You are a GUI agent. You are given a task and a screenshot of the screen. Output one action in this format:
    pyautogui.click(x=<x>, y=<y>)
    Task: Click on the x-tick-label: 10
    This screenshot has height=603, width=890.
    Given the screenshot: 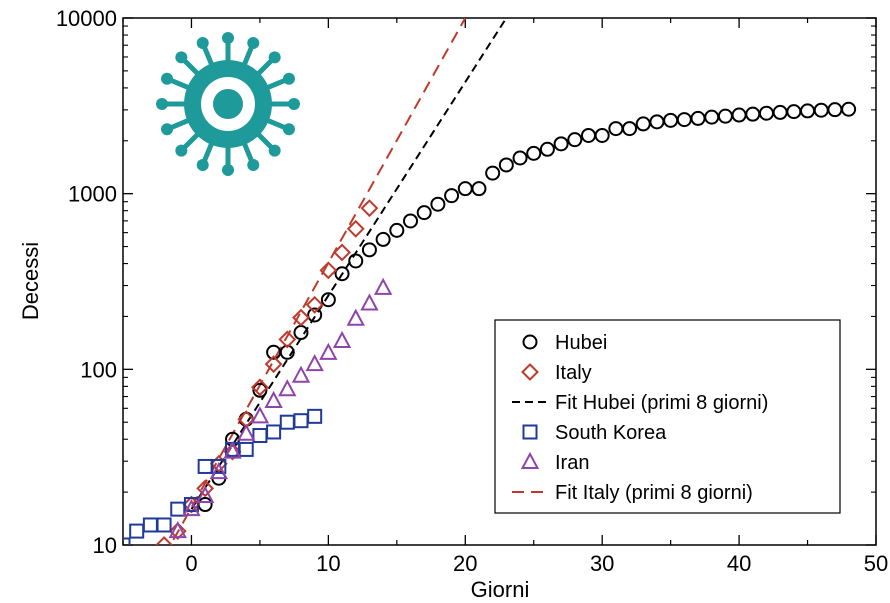 What is the action you would take?
    pyautogui.click(x=328, y=563)
    